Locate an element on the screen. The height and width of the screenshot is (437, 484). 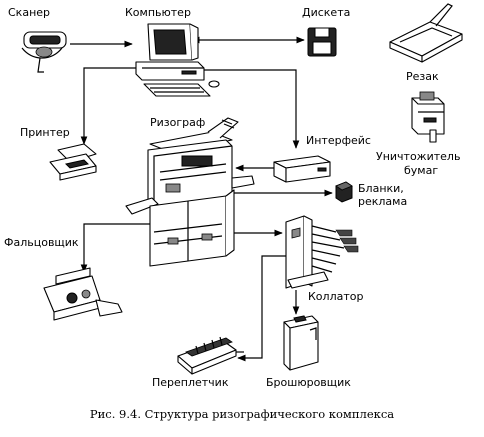
forms-stack is located at coordinates (344, 192).